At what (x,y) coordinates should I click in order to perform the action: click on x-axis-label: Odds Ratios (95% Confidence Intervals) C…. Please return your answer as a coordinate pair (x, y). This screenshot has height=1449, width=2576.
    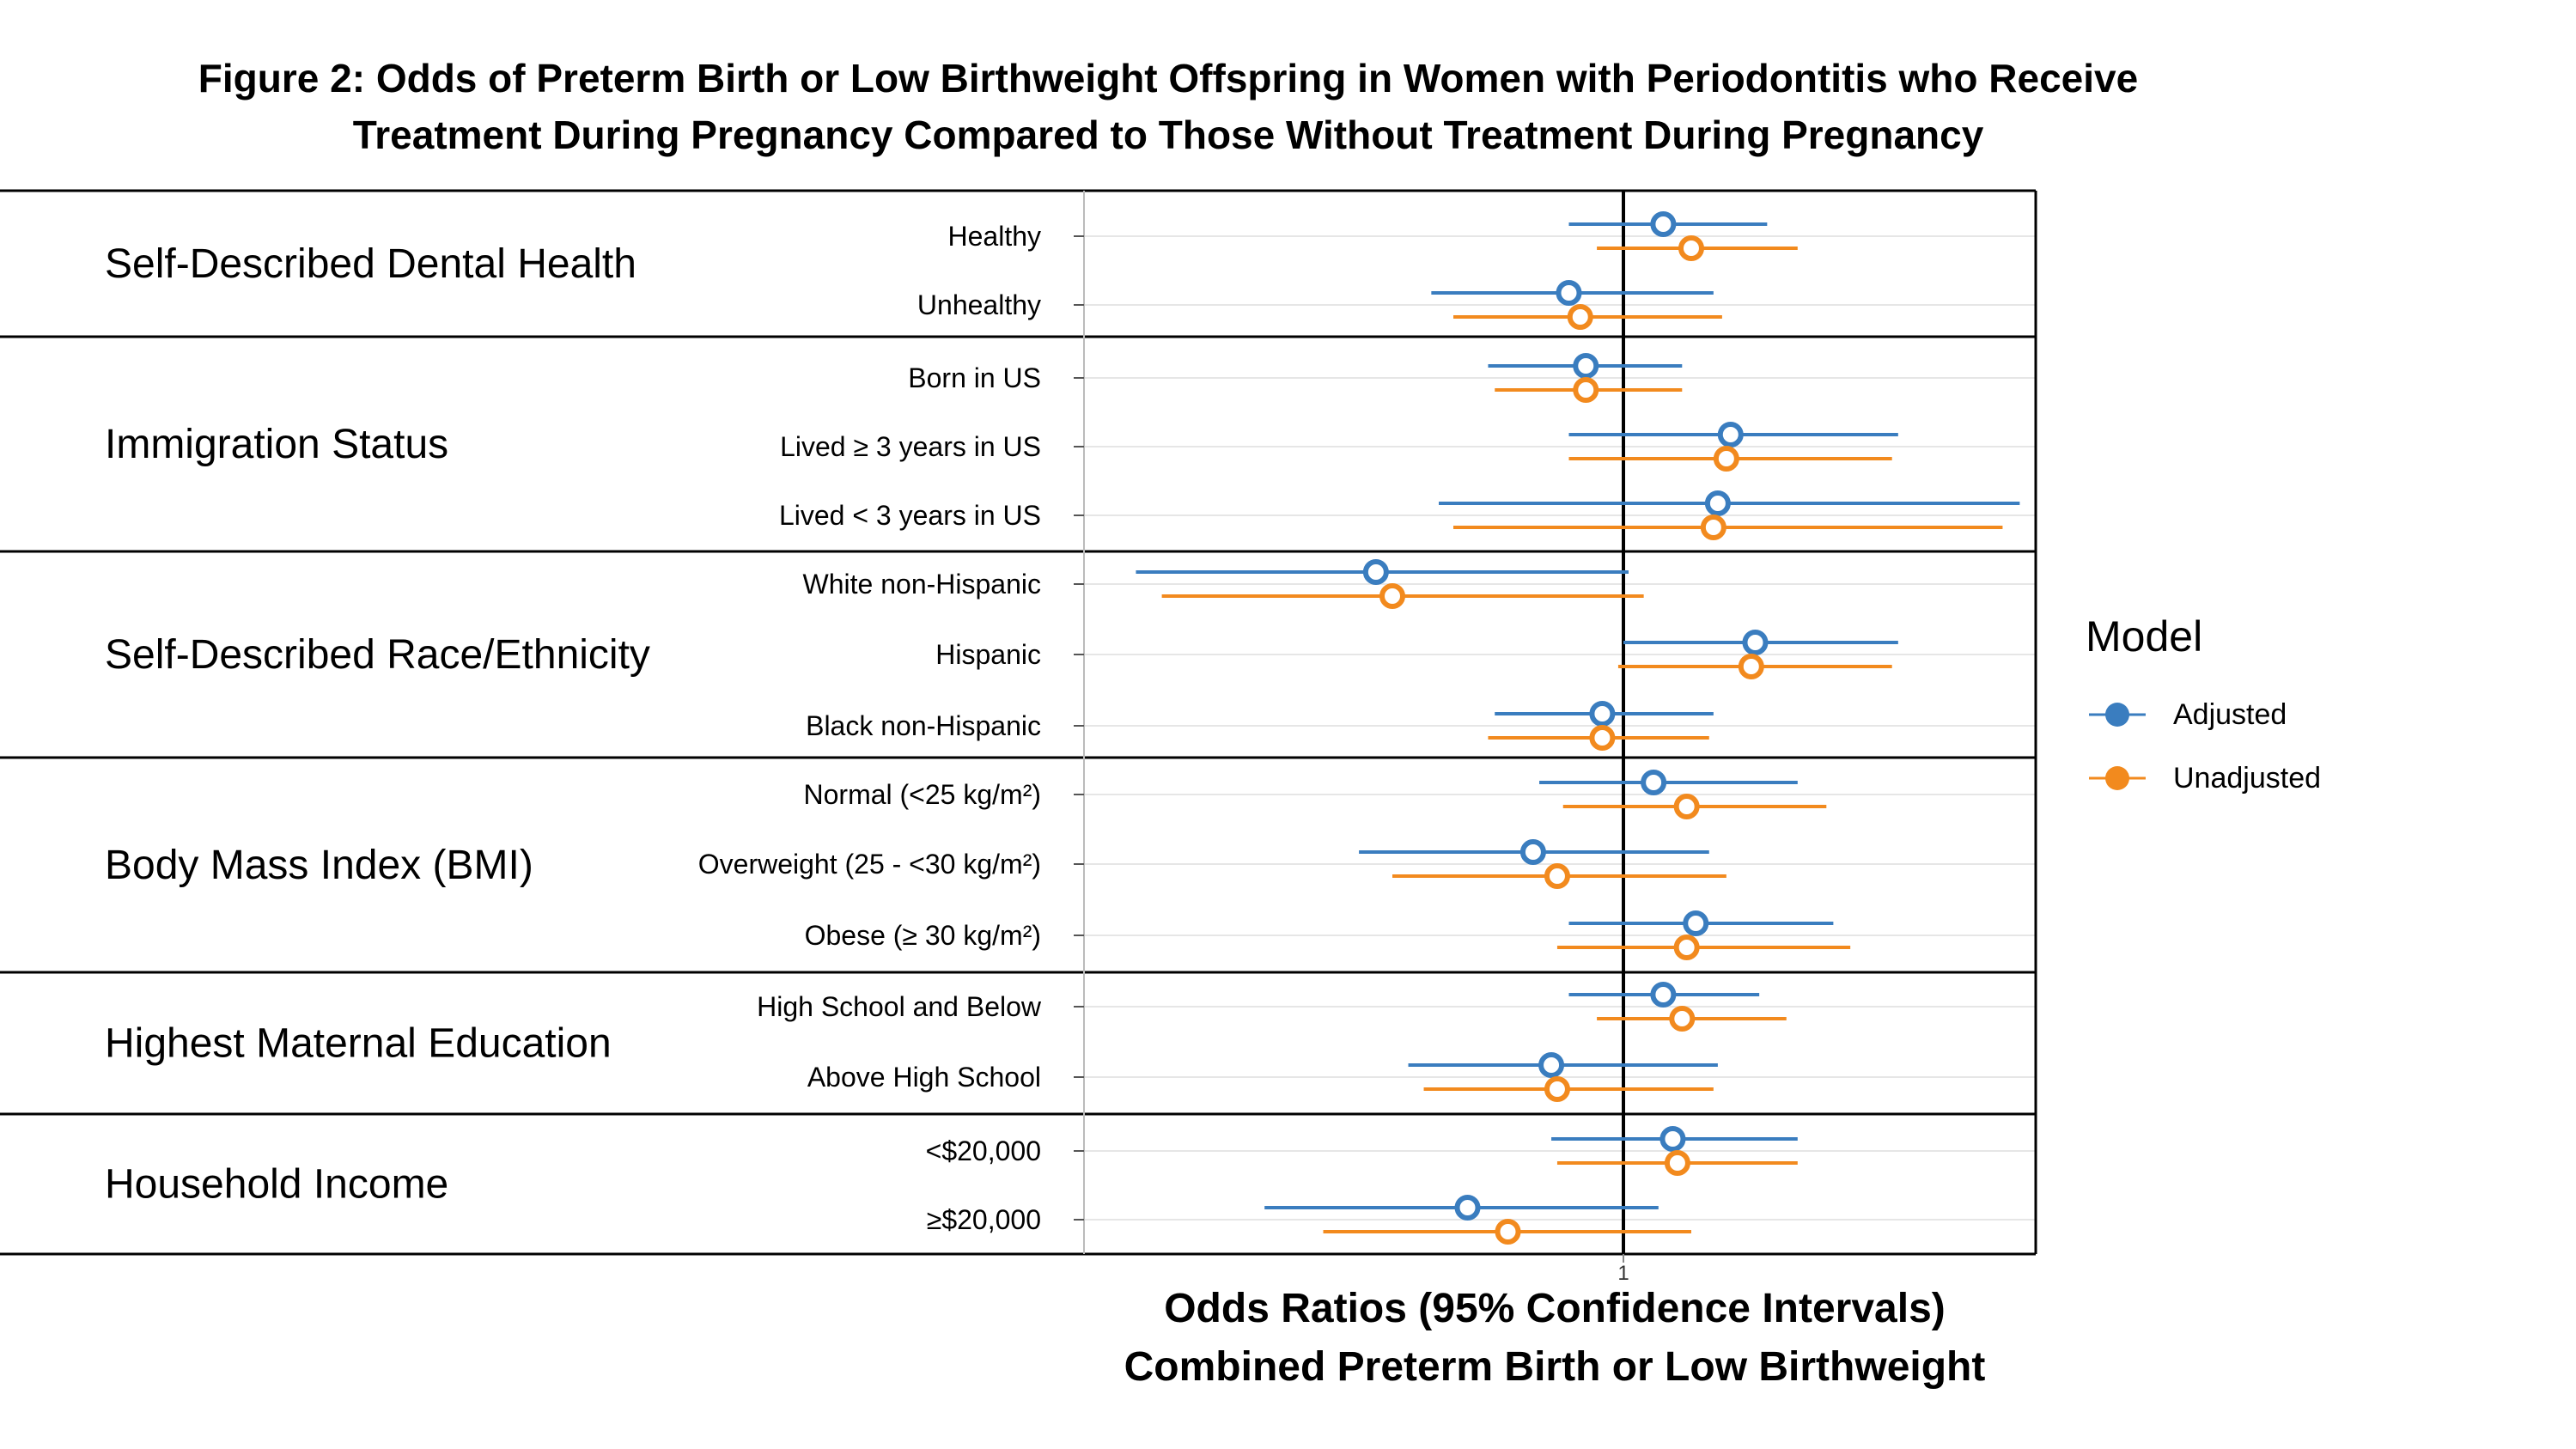
    Looking at the image, I should click on (1554, 1338).